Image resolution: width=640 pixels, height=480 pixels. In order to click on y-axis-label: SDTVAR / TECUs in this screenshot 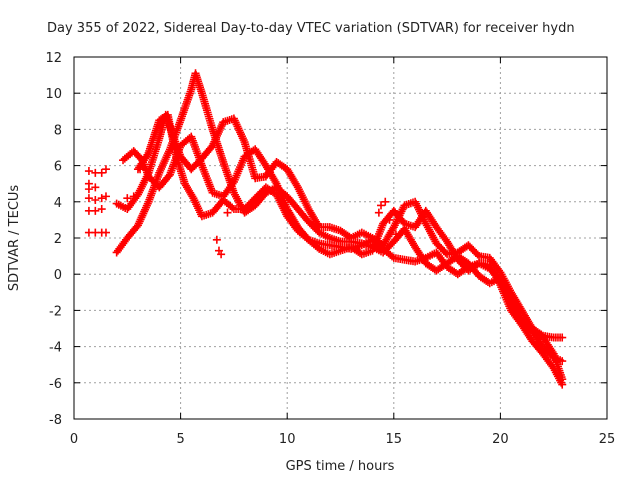, I will do `click(14, 238)`.